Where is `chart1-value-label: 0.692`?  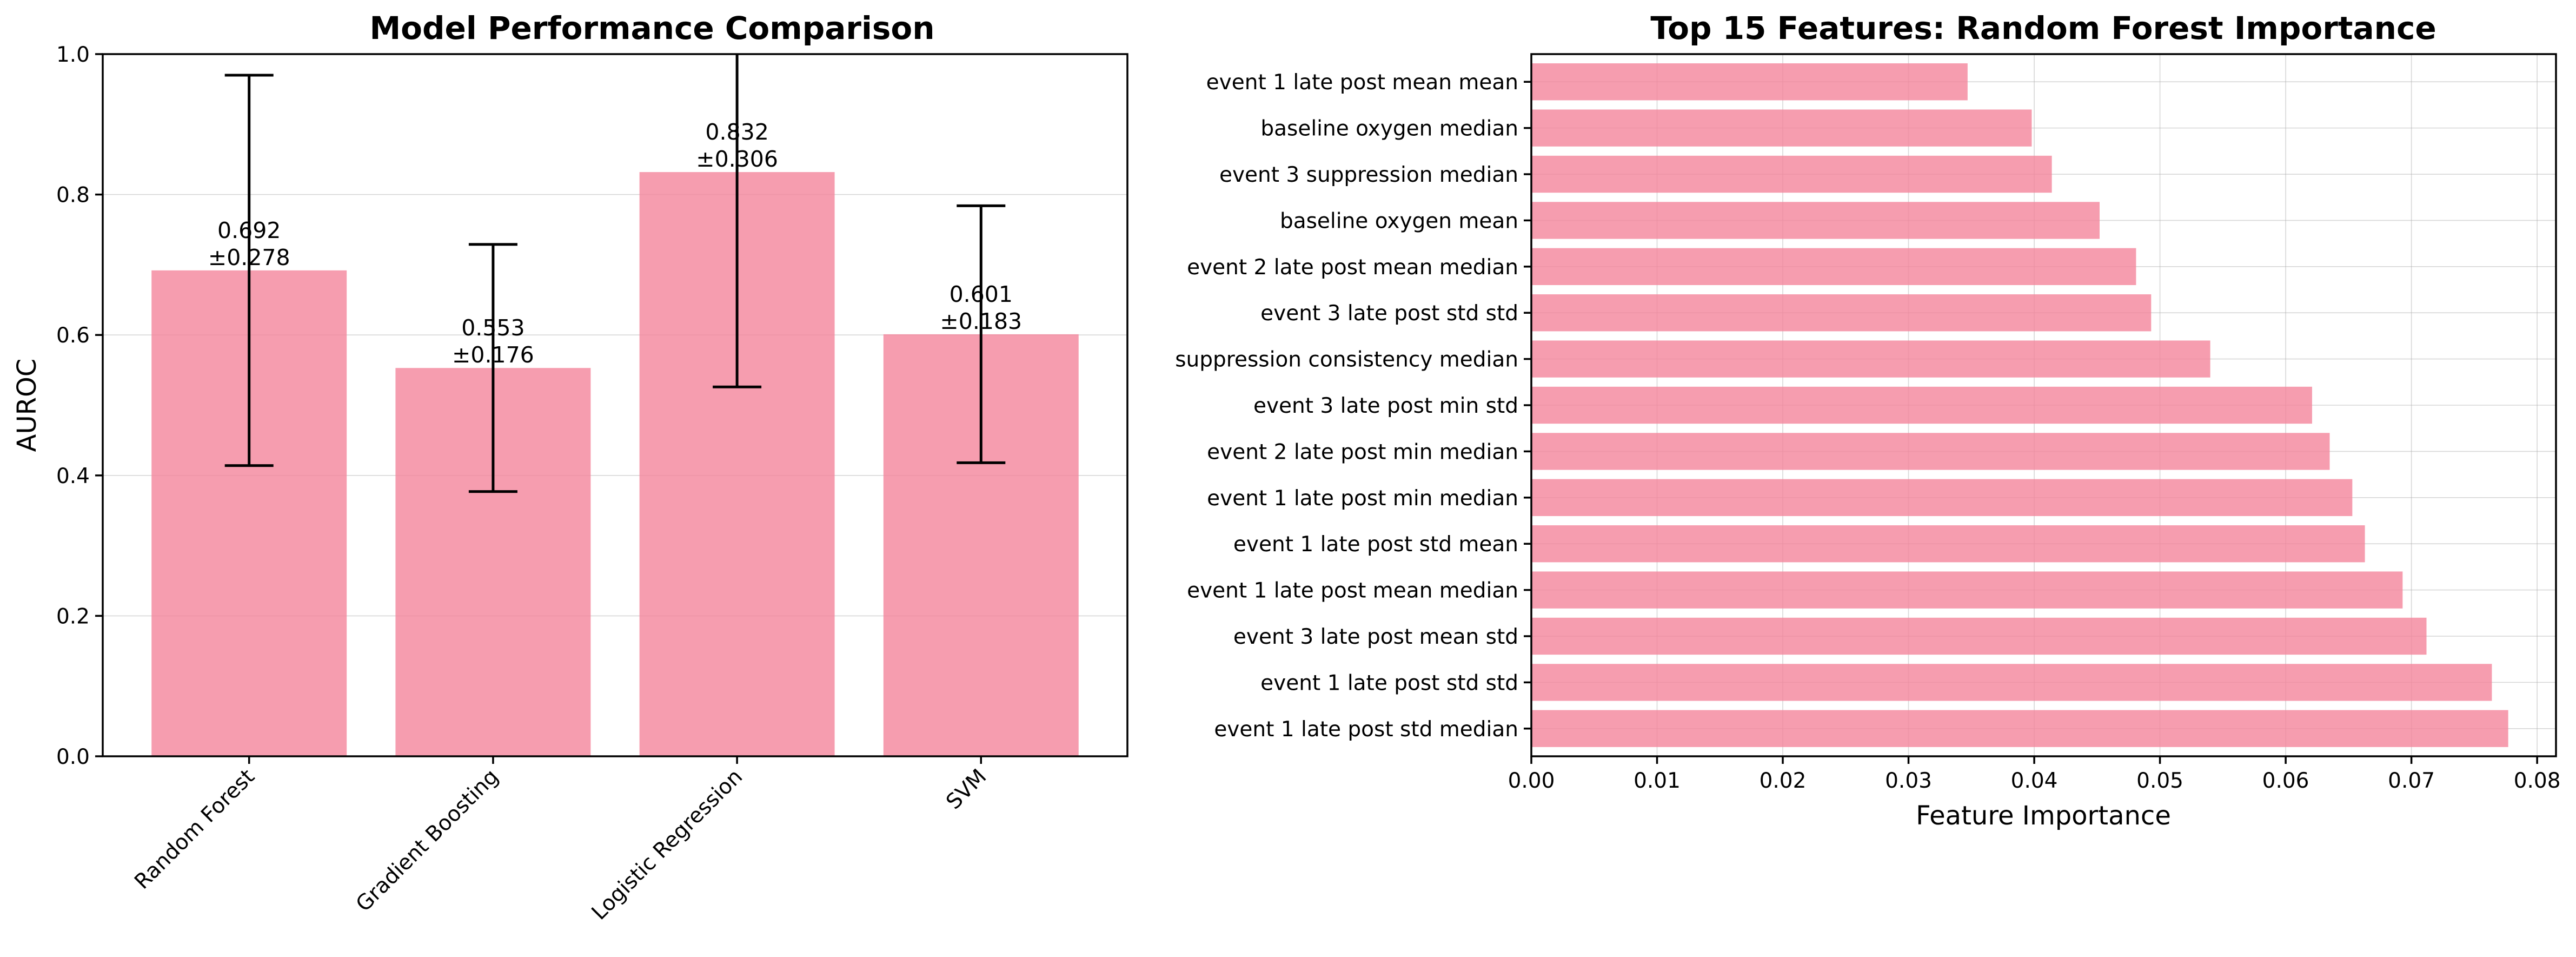 chart1-value-label: 0.692 is located at coordinates (249, 230).